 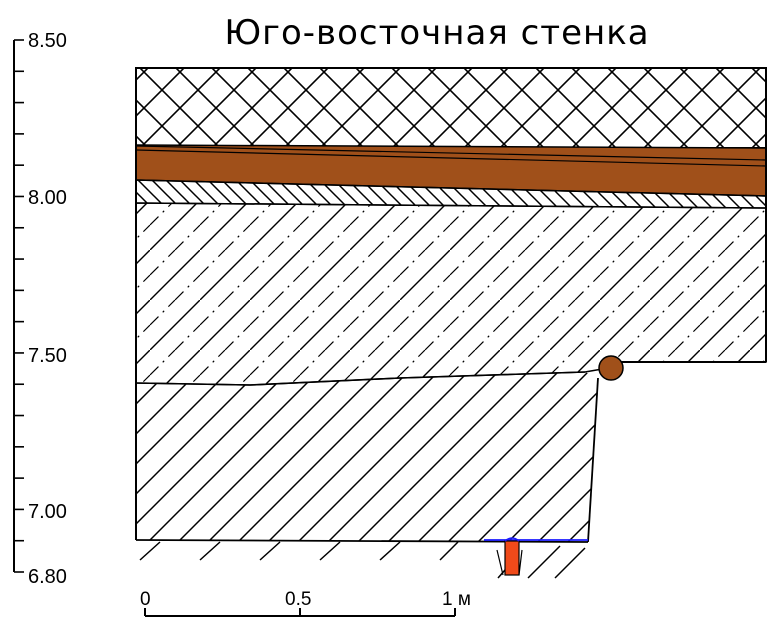 I want to click on elevation-scale: 8.50 8.00 7.50 7.00 6.80, so click(x=40, y=309).